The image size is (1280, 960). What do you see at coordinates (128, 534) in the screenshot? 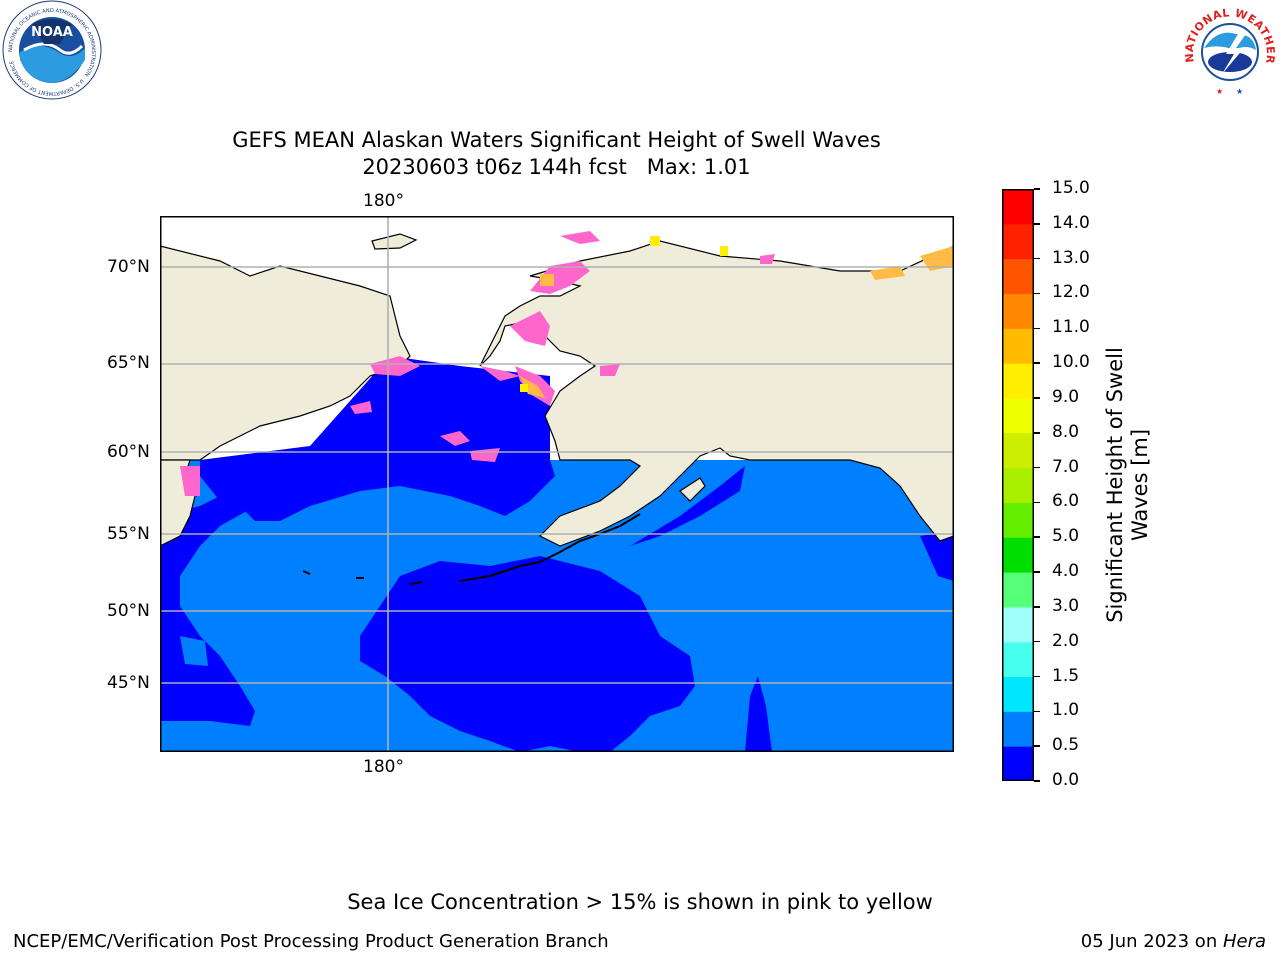
I see `lat-label-55: 55°N` at bounding box center [128, 534].